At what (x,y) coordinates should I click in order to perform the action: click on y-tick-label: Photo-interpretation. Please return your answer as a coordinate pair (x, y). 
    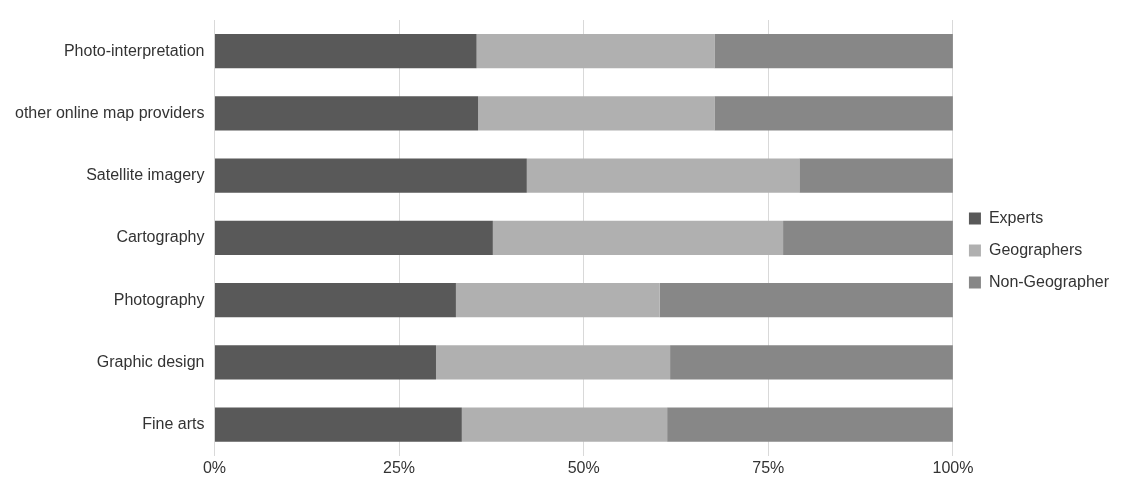
    Looking at the image, I should click on (134, 50).